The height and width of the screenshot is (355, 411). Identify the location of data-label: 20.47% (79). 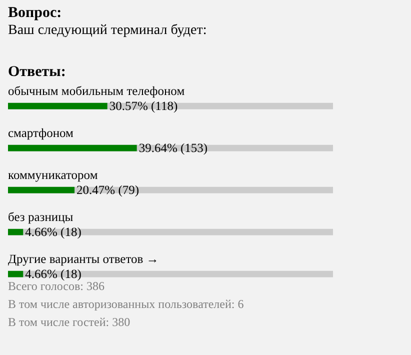
(108, 190).